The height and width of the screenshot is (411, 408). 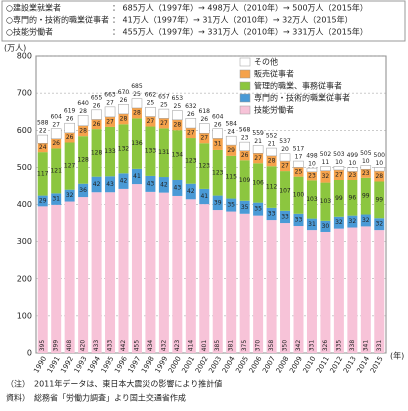 I want to click on y-tick-label: 100, so click(x=24, y=315).